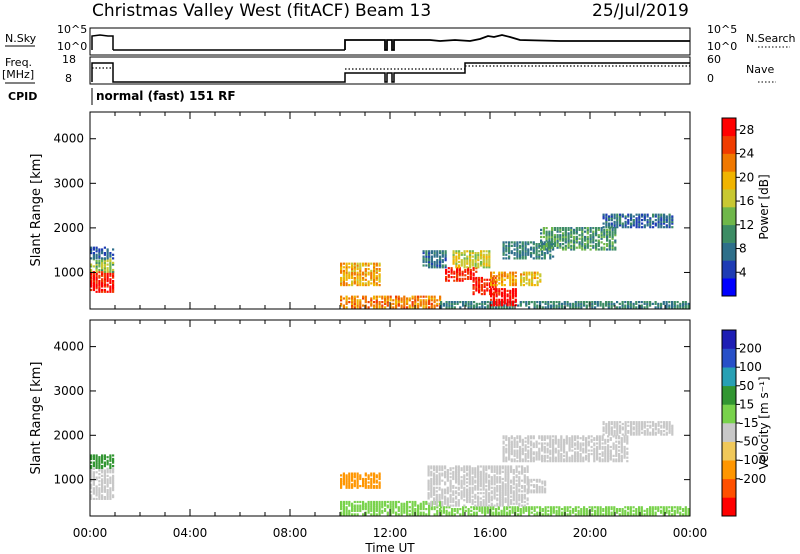 Image resolution: width=800 pixels, height=554 pixels. What do you see at coordinates (749, 423) in the screenshot?
I see `colorbar-tick-label: -15` at bounding box center [749, 423].